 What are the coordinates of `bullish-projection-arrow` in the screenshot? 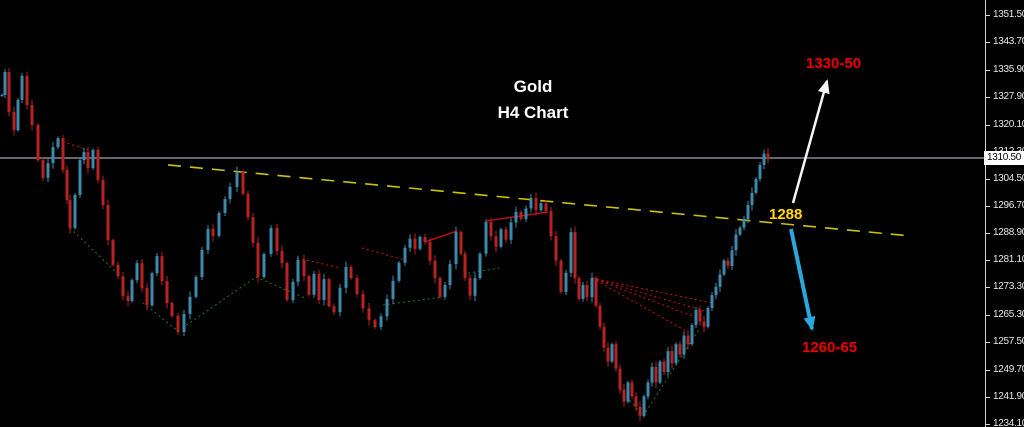 It's located at (810, 141).